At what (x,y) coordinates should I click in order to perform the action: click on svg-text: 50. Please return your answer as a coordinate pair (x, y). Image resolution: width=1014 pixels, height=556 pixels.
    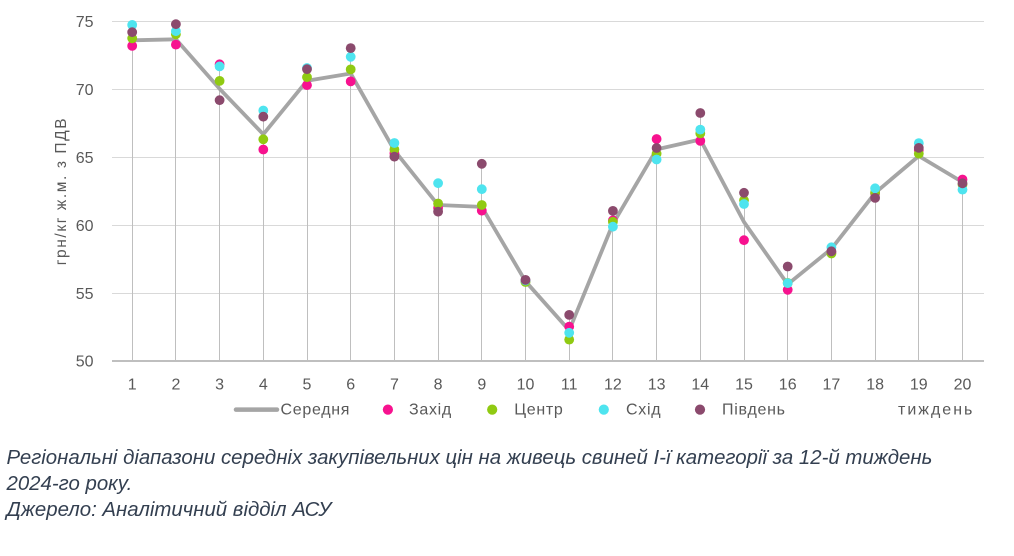
    Looking at the image, I should click on (85, 362).